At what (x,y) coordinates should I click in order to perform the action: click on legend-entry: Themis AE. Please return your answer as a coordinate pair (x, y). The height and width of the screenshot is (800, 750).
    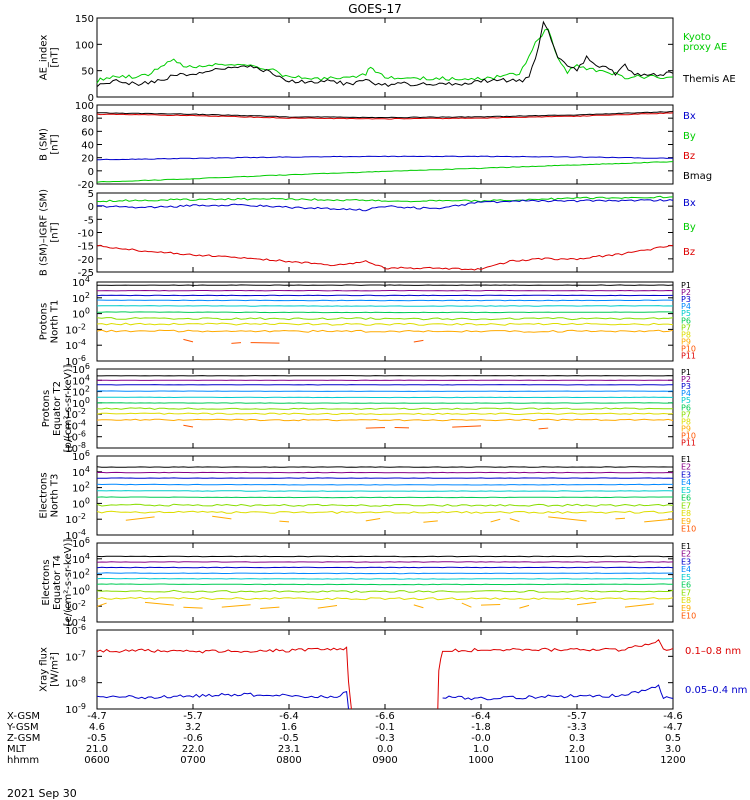
    Looking at the image, I should click on (709, 79).